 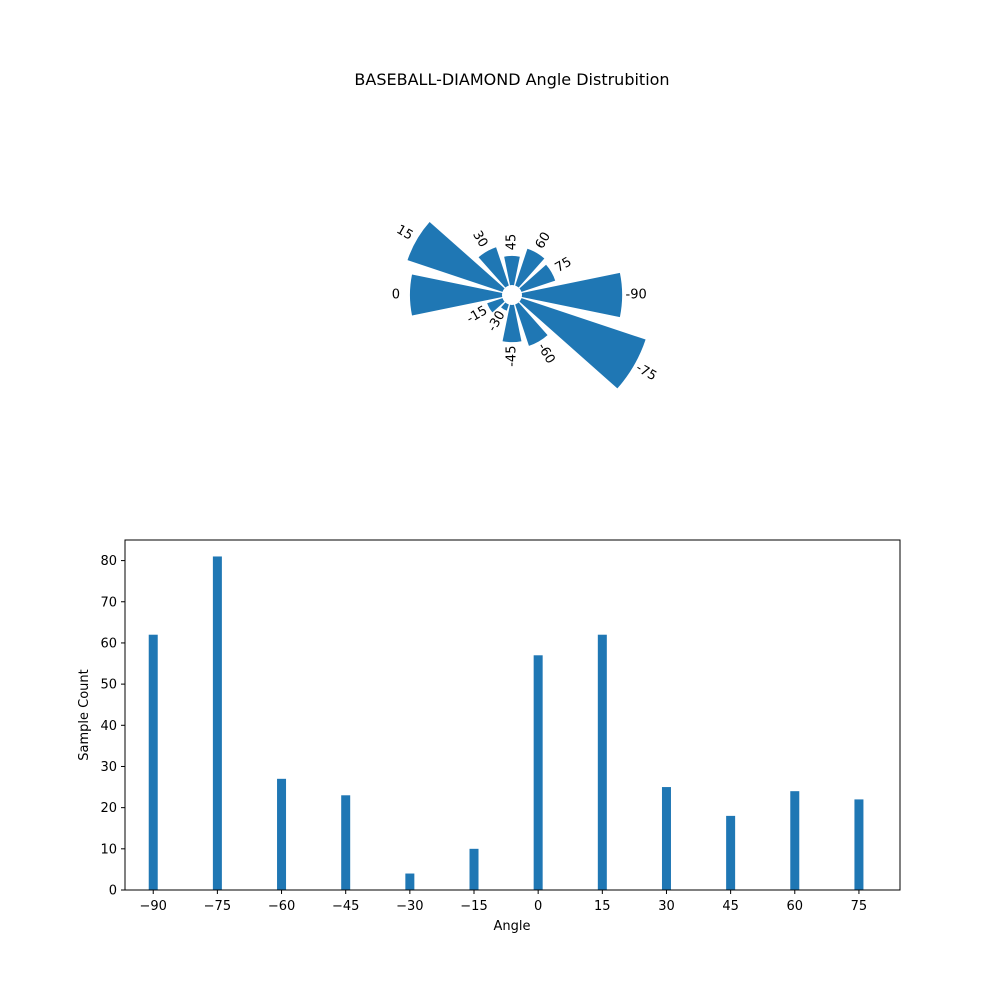 I want to click on x-tick-label: 45, so click(x=730, y=906).